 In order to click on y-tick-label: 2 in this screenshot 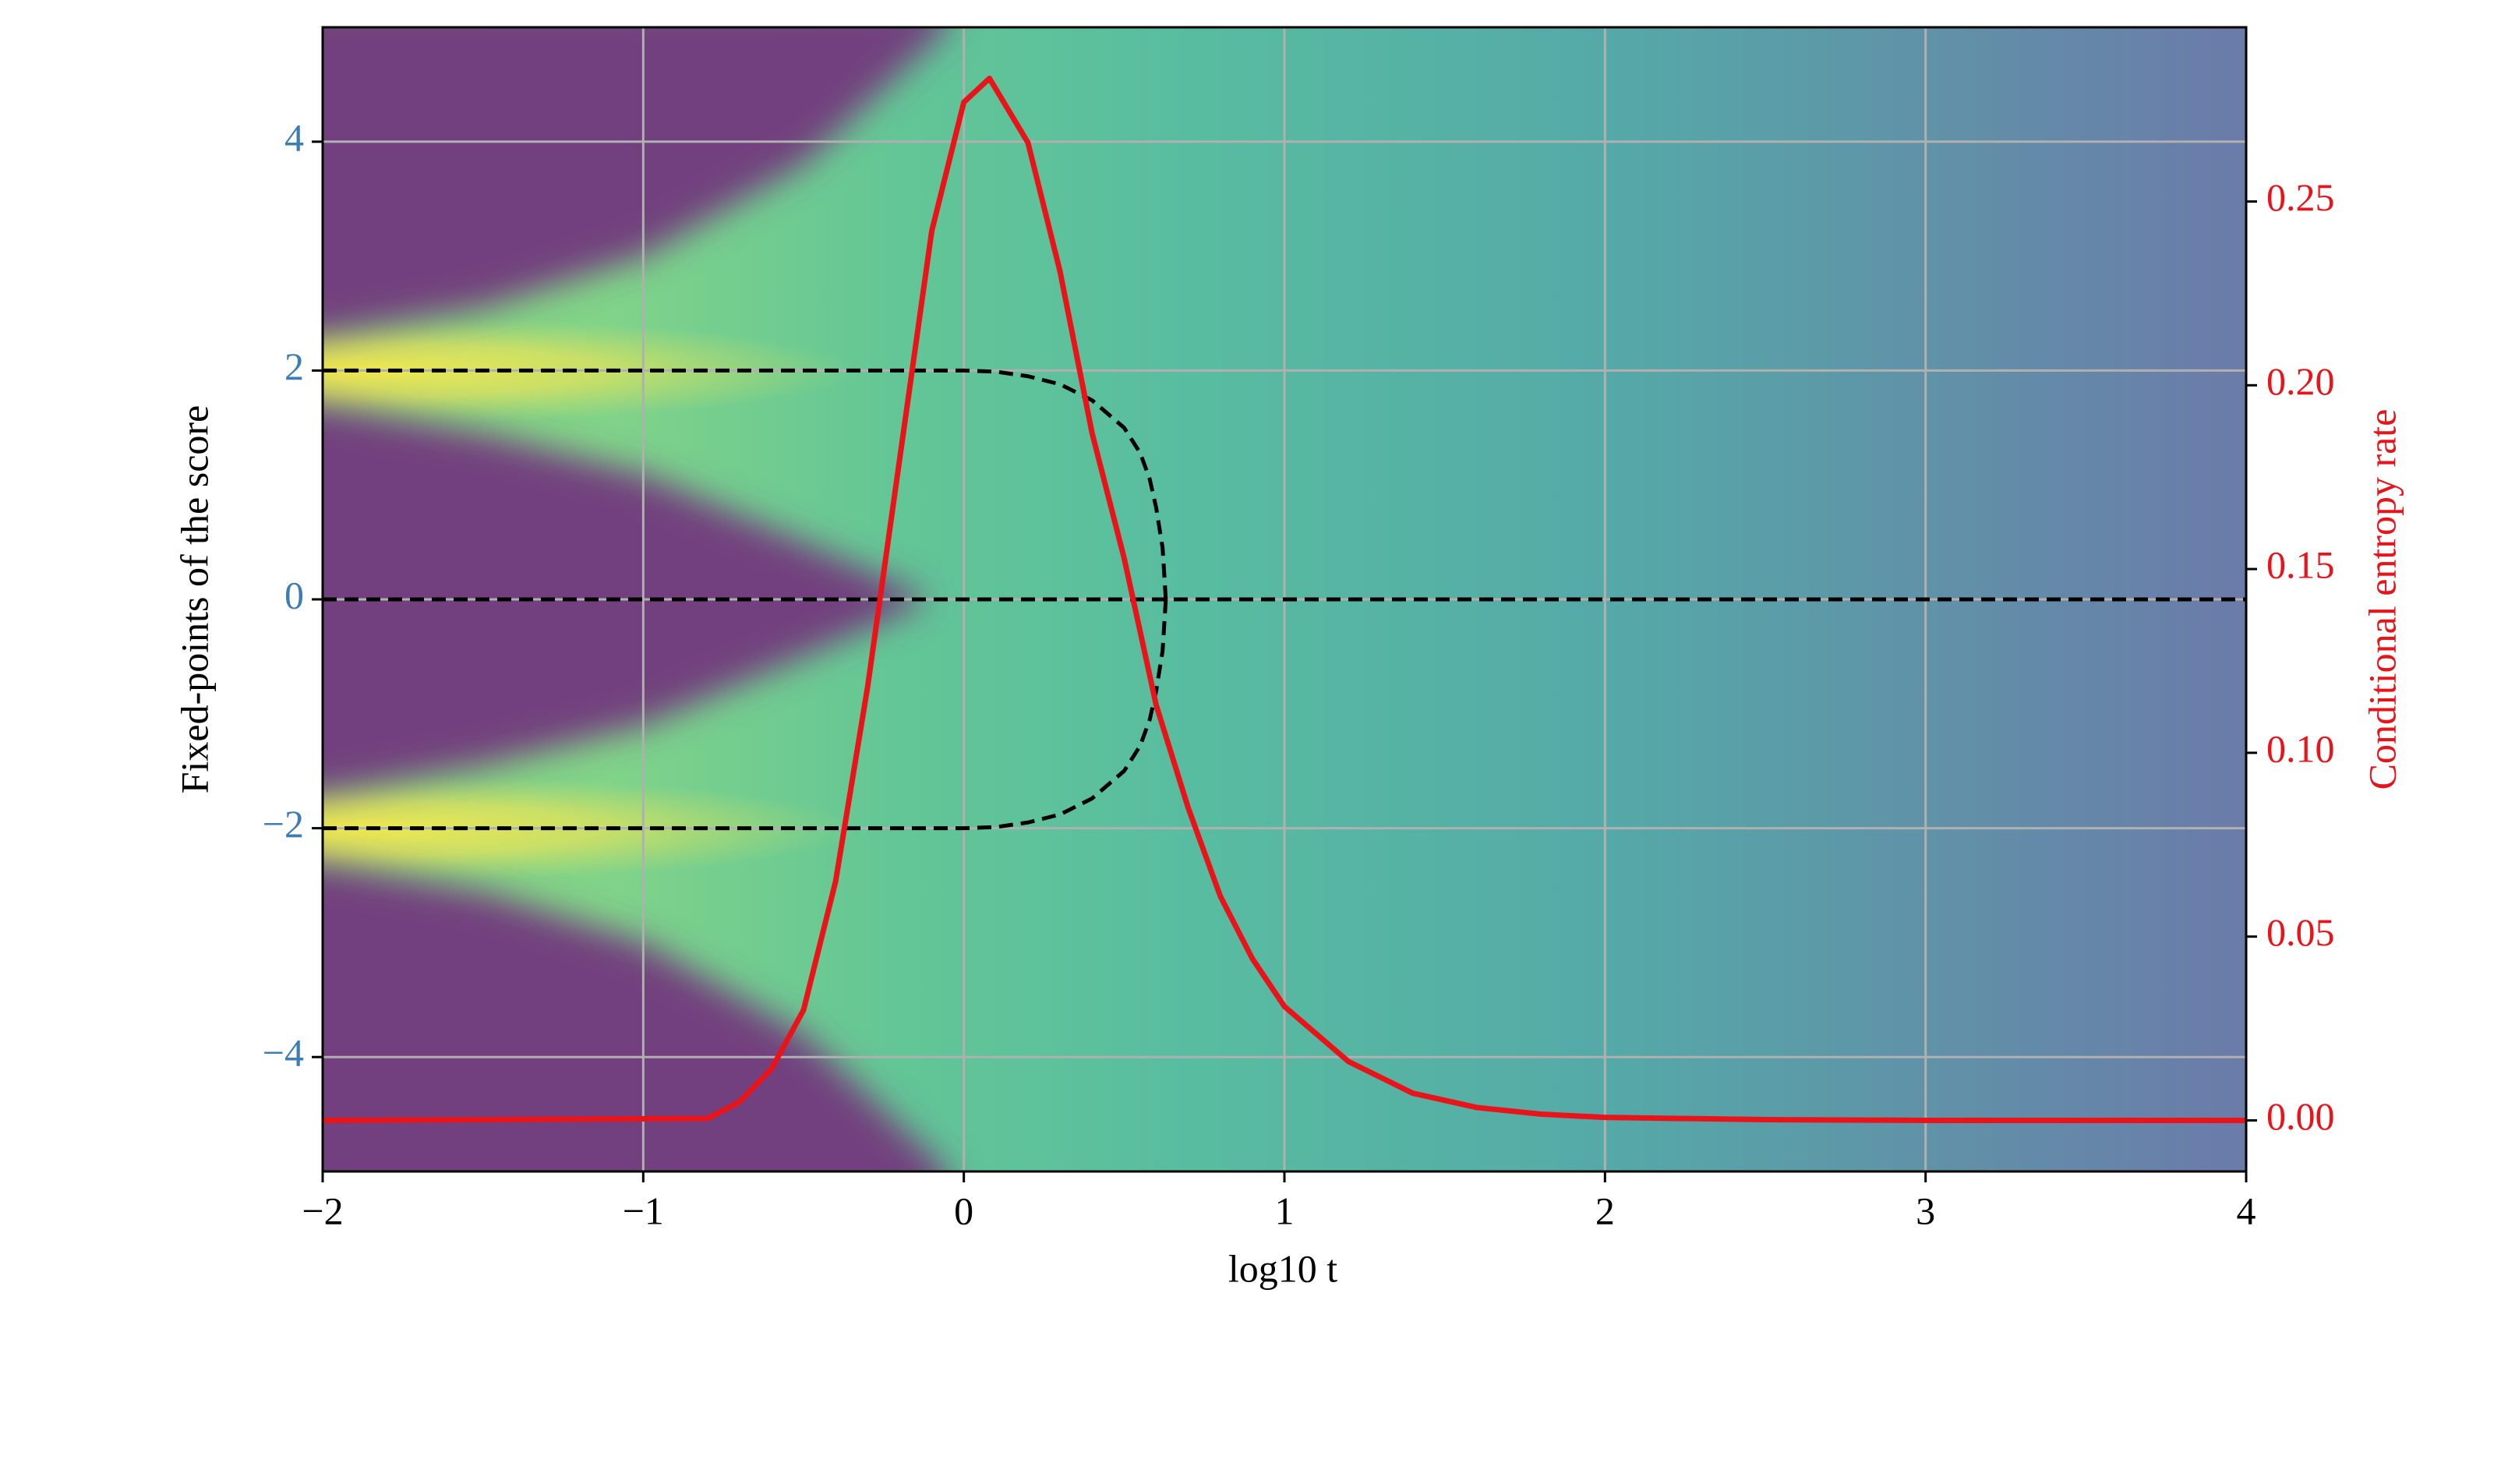, I will do `click(294, 366)`.